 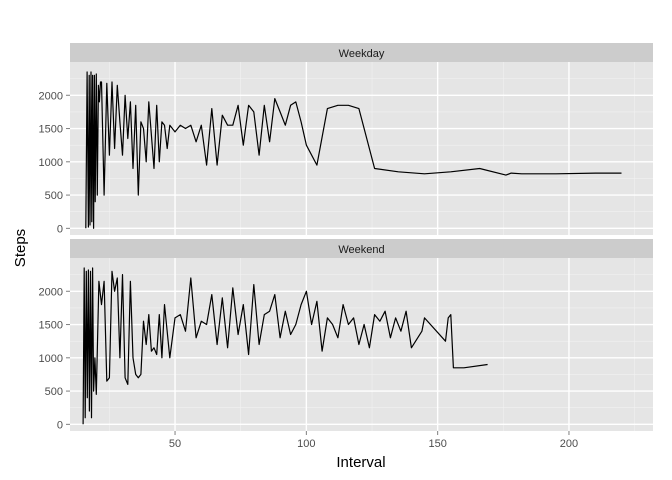 I want to click on facet-strip-label: Weekday, so click(x=362, y=54).